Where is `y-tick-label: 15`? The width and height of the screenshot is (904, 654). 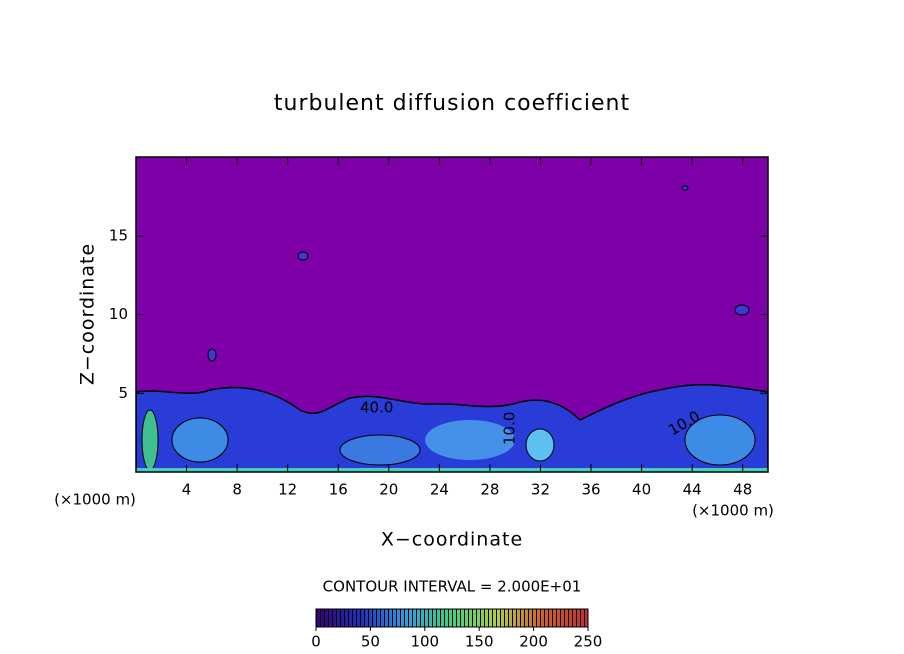 y-tick-label: 15 is located at coordinates (118, 235).